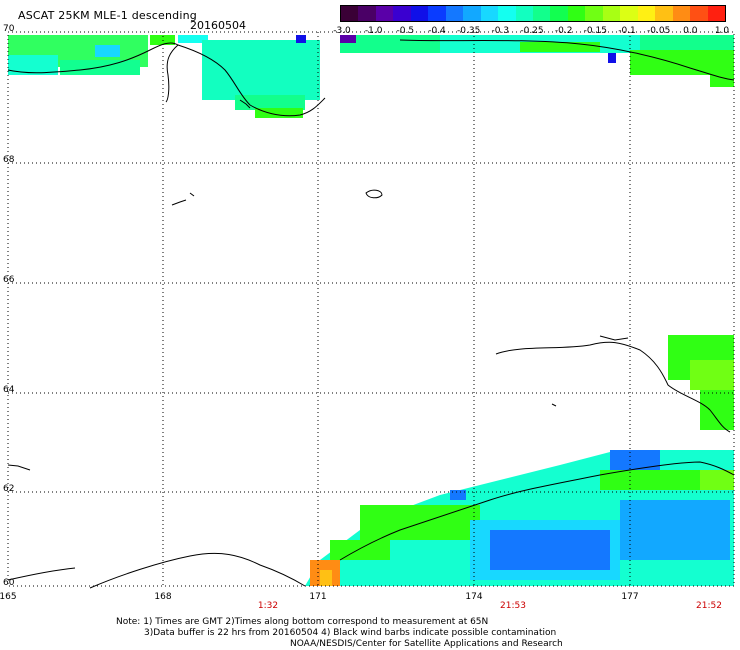 The width and height of the screenshot is (740, 650). I want to click on map-date: 20160504, so click(218, 25).